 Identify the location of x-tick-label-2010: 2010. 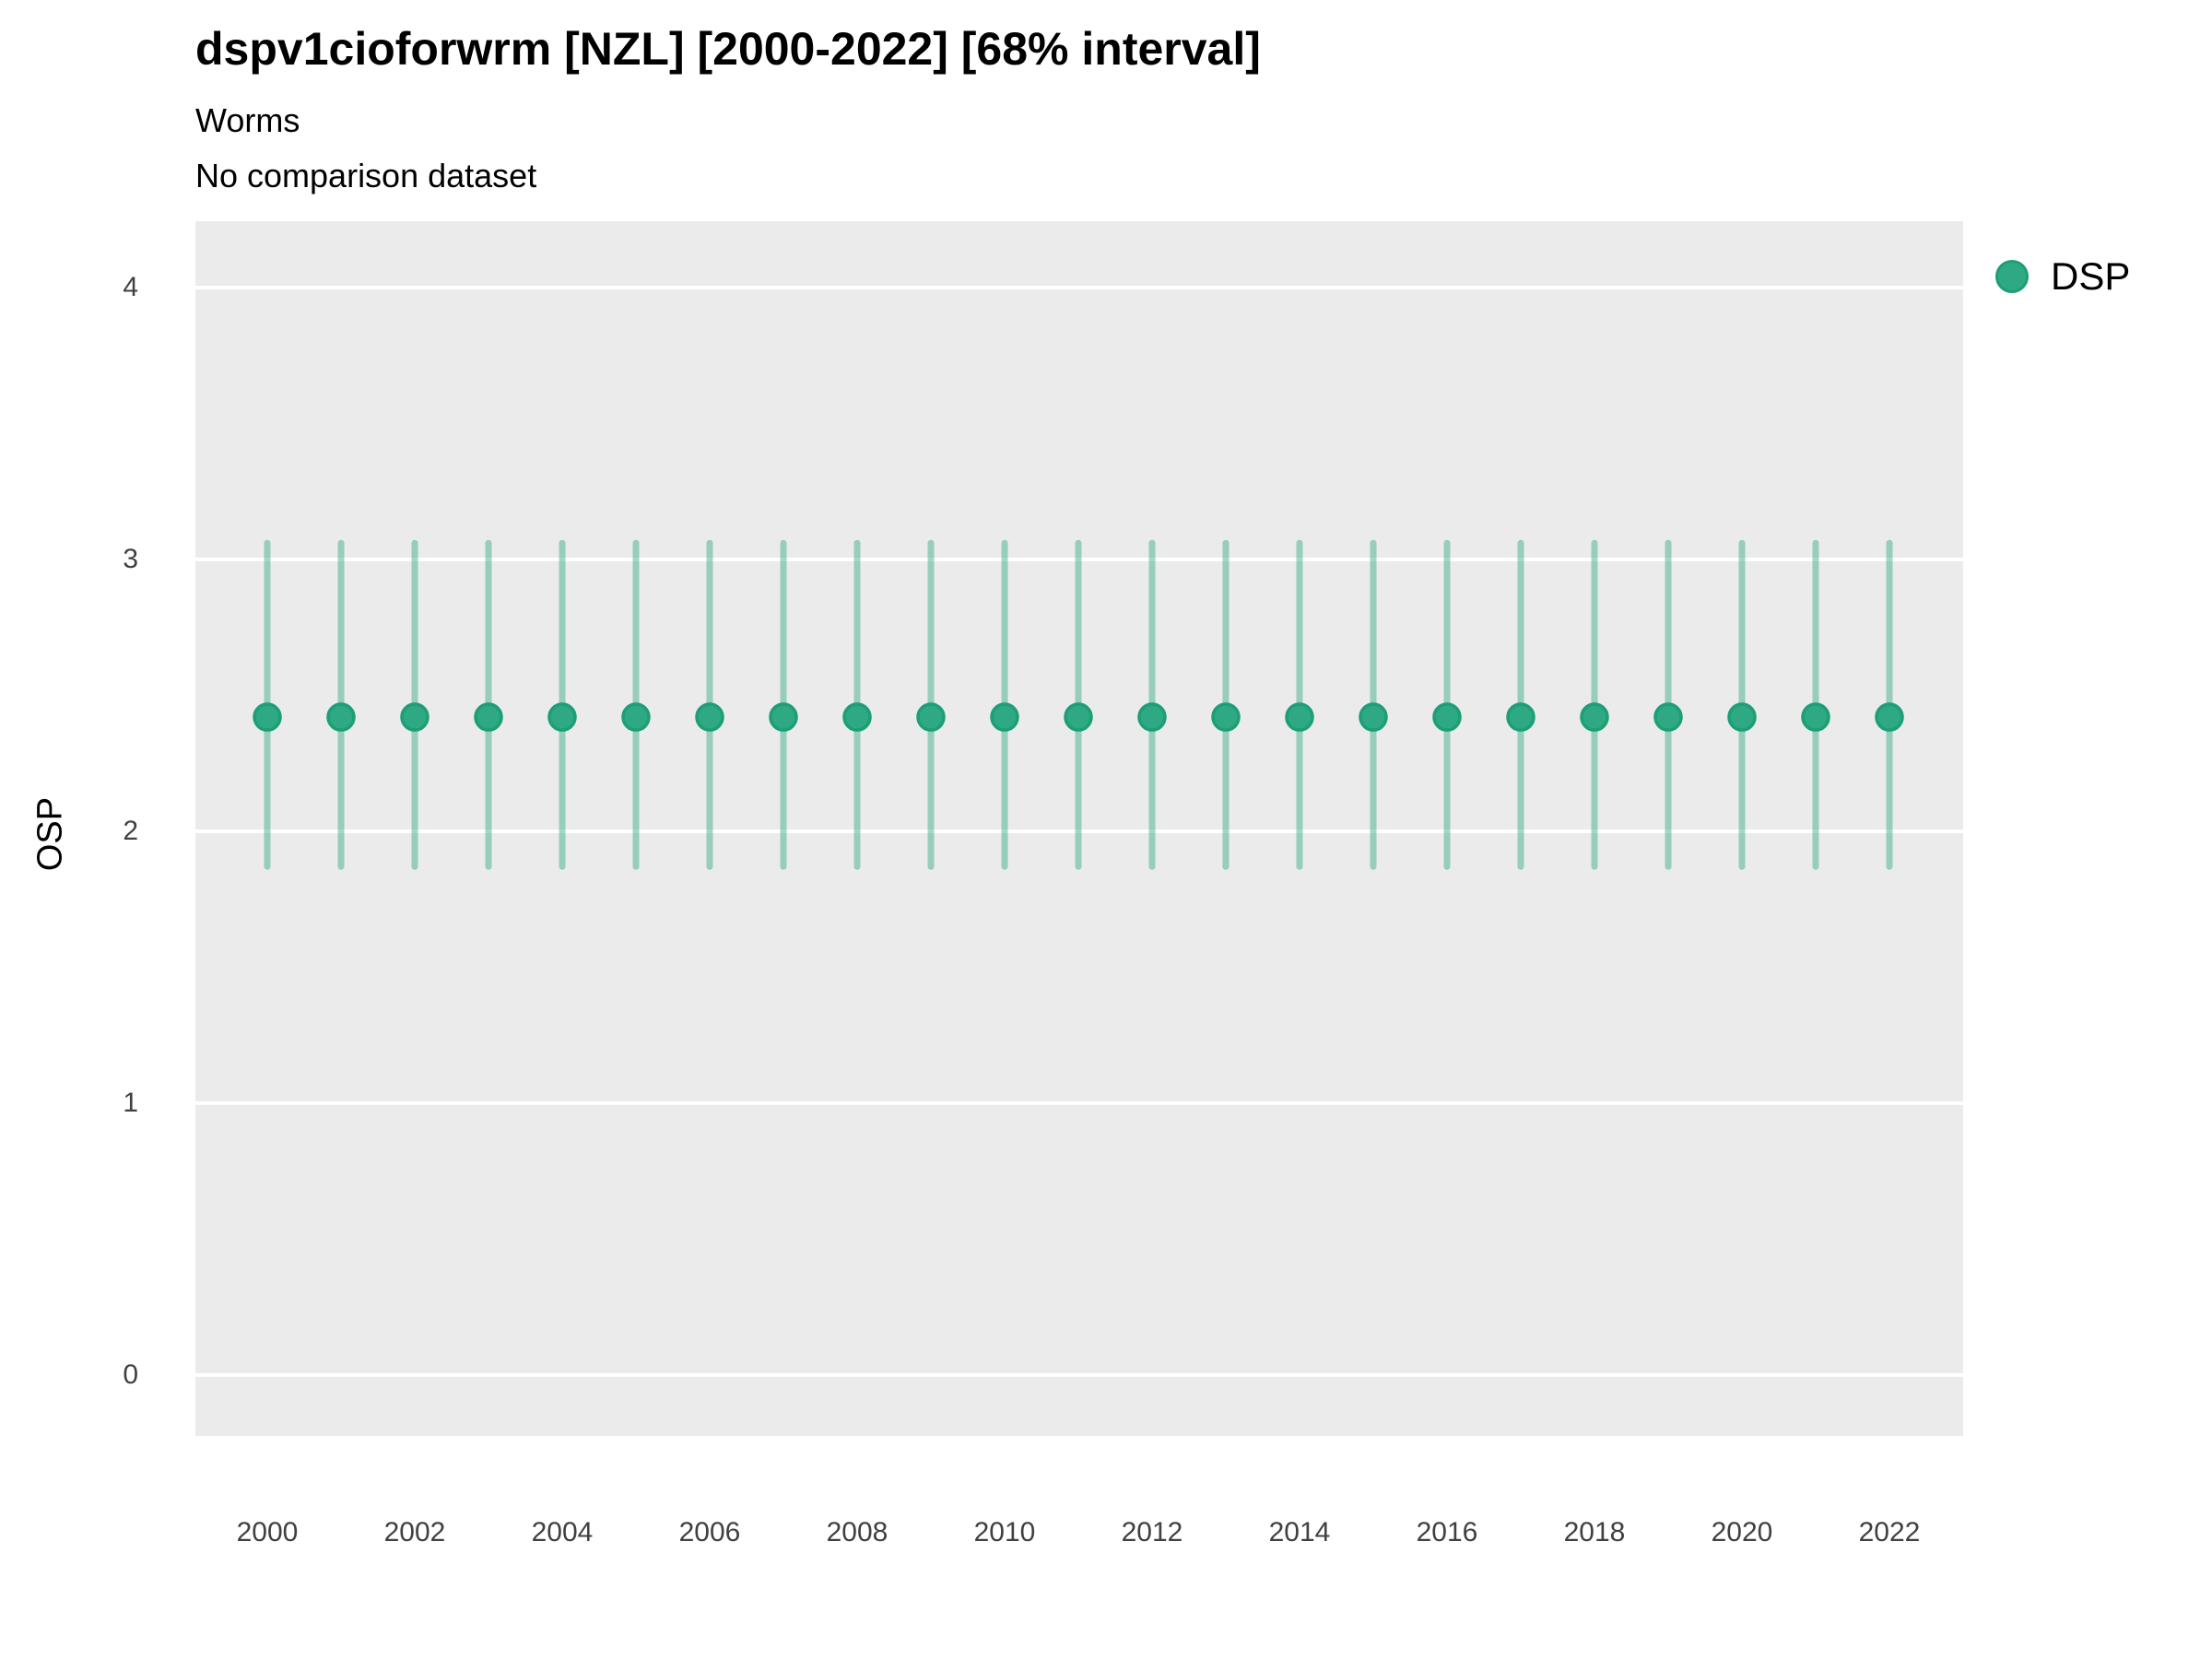
(1004, 1532).